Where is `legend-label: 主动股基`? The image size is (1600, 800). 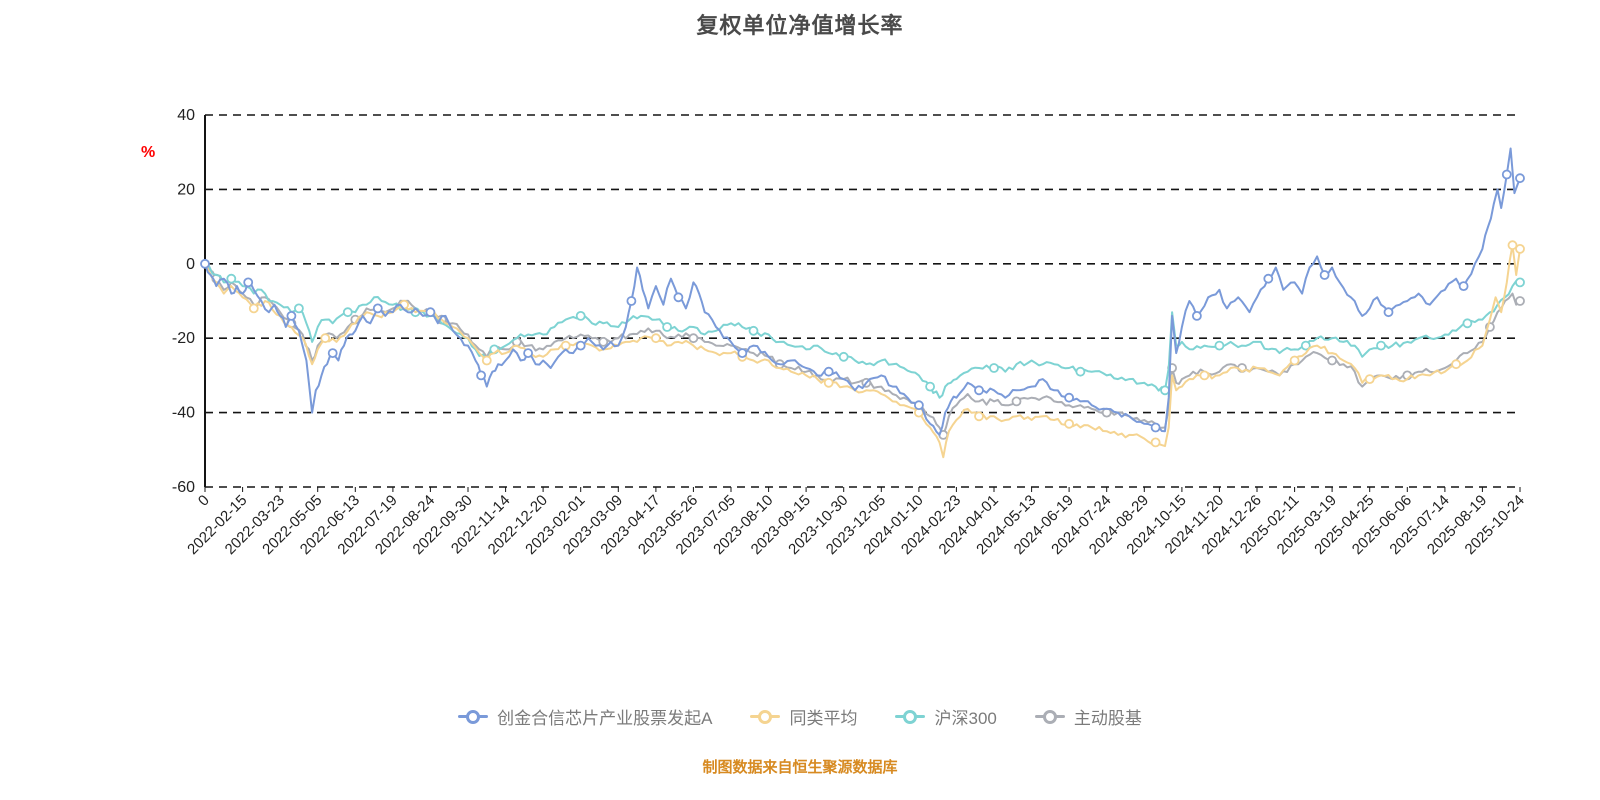
legend-label: 主动股基 is located at coordinates (1107, 718).